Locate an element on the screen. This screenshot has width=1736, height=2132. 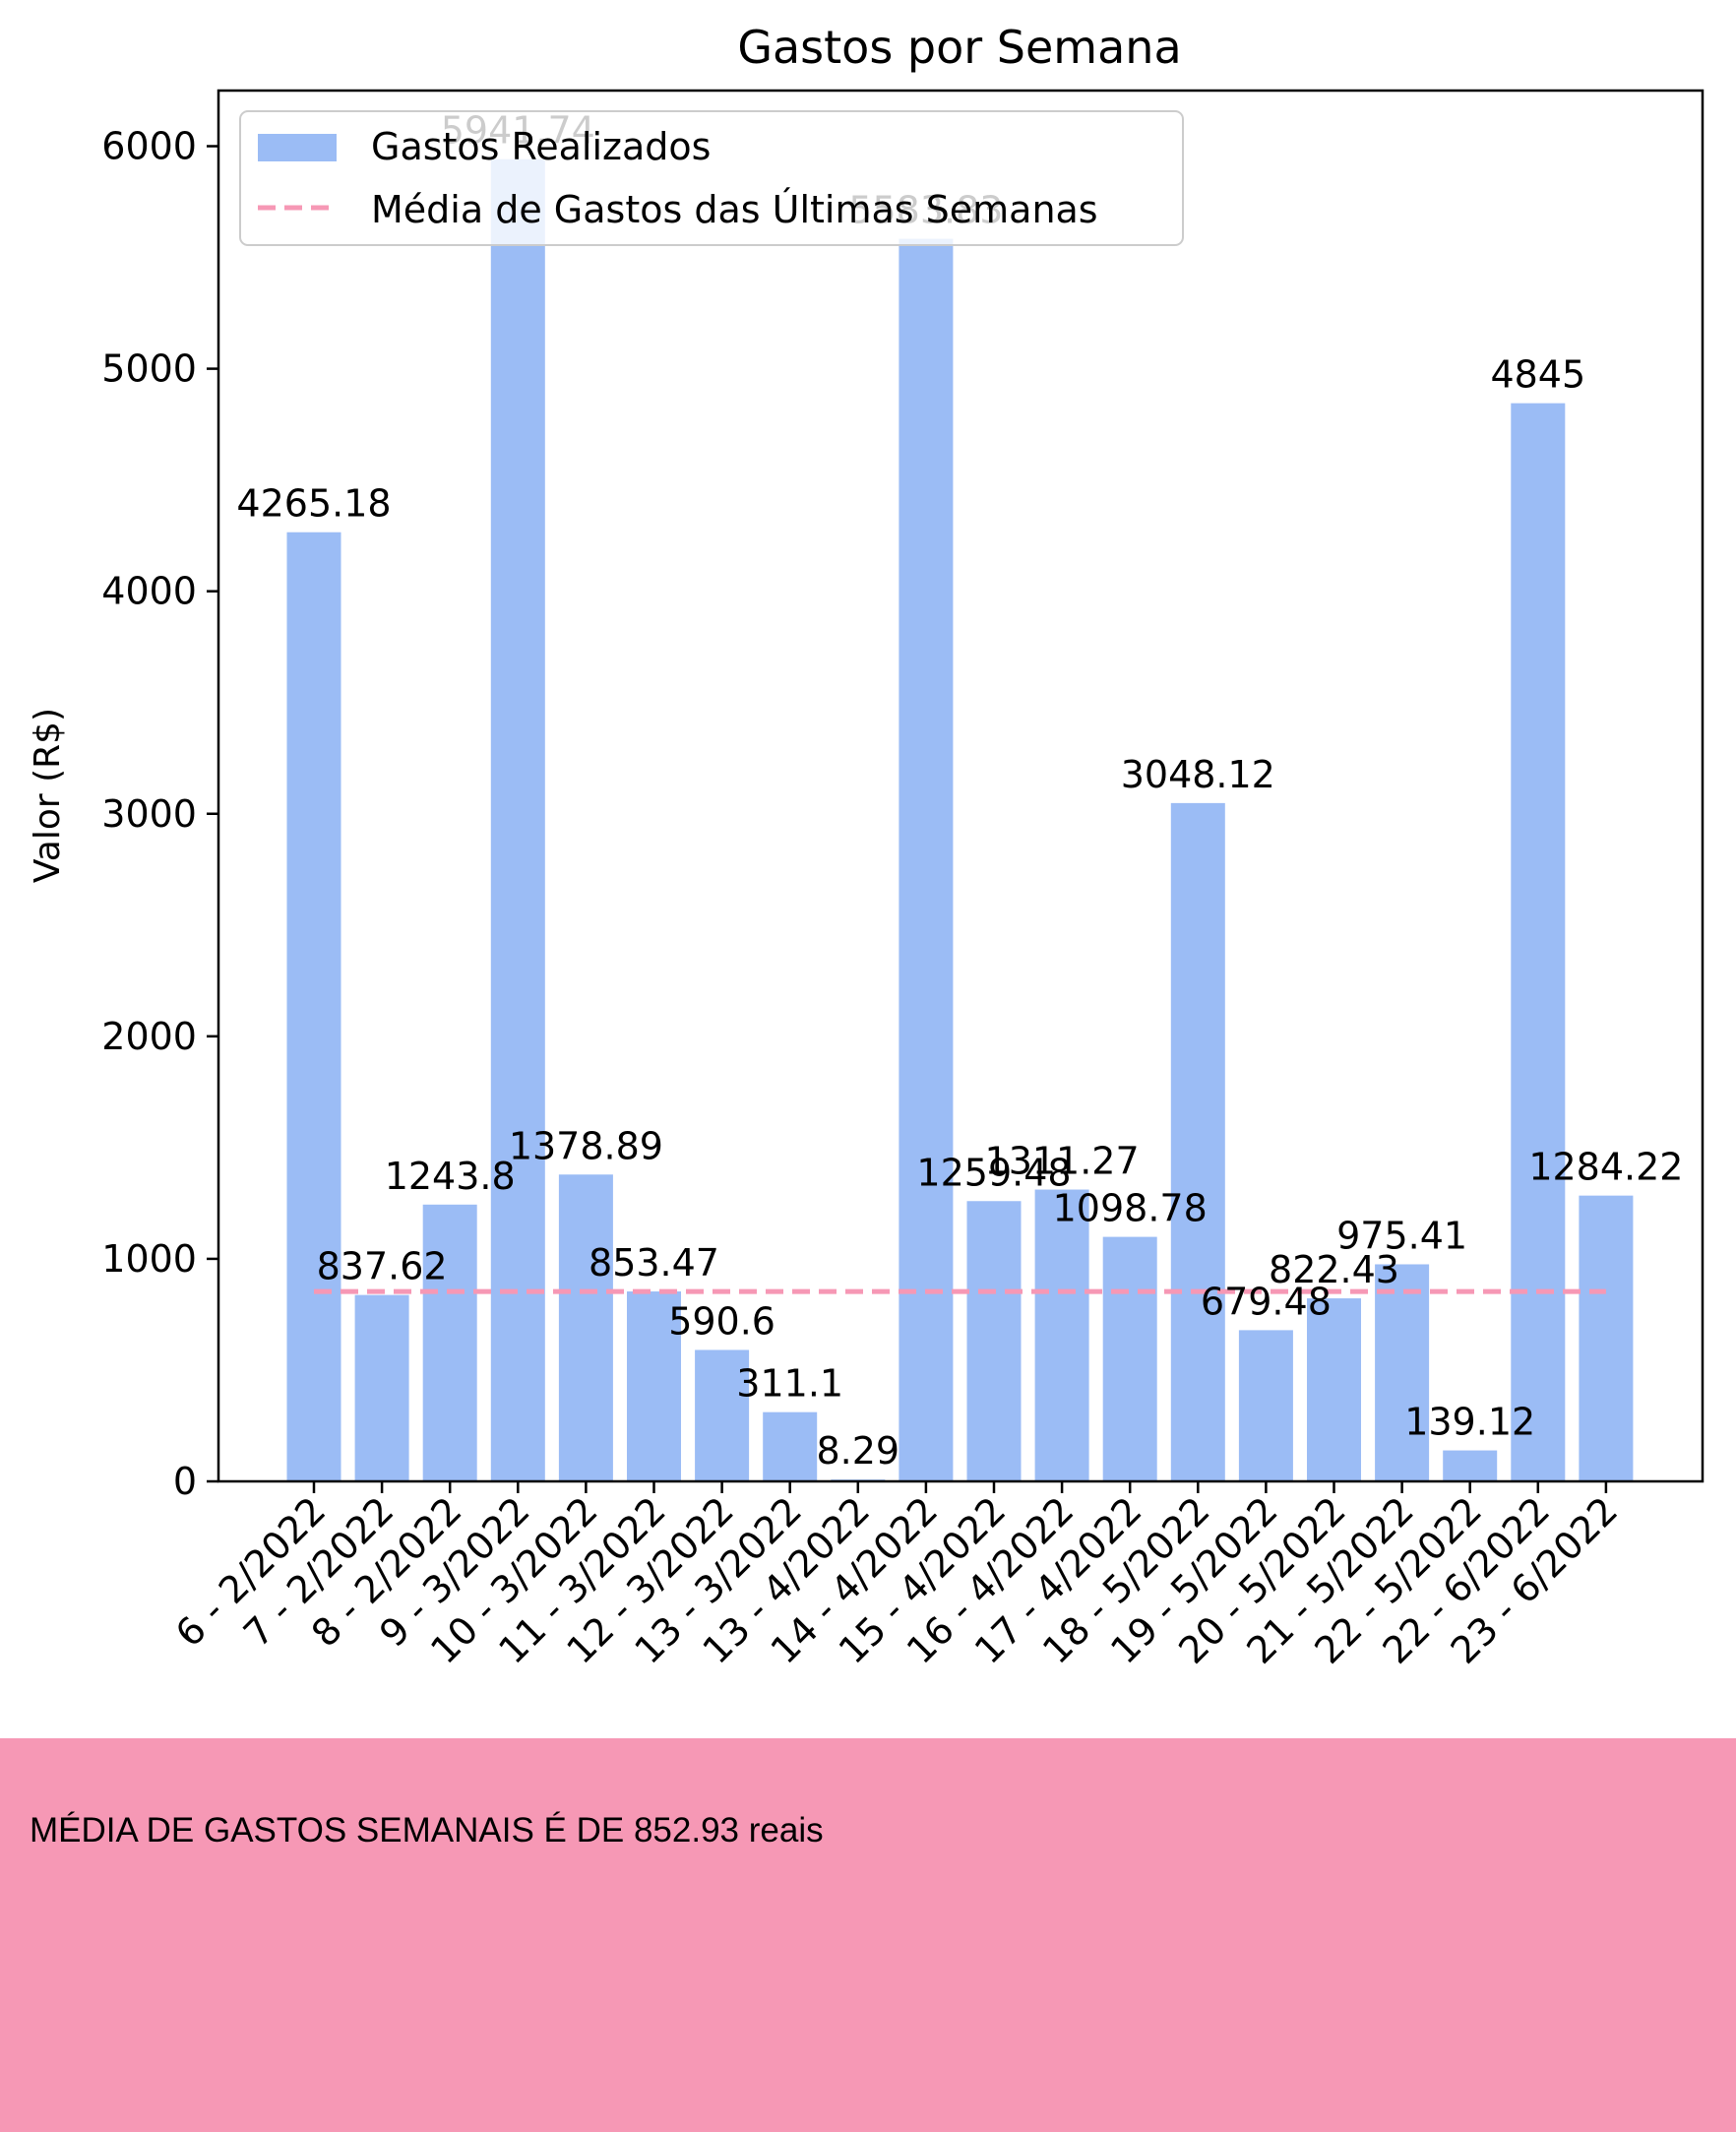
bar-value-label: 1378.89 is located at coordinates (586, 1145).